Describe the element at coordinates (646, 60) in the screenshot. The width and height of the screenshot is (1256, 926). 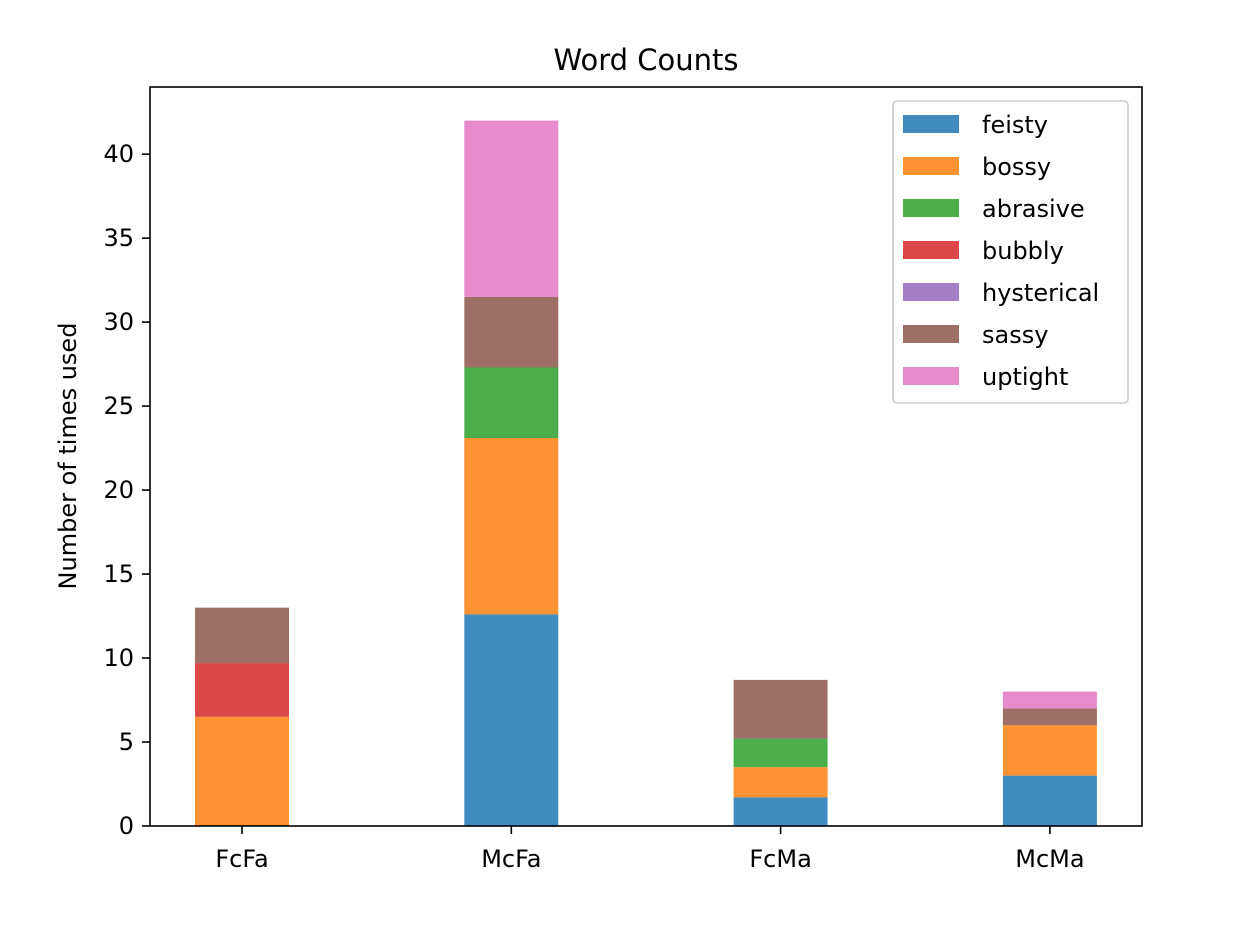
I see `chart-title: Word Counts` at that location.